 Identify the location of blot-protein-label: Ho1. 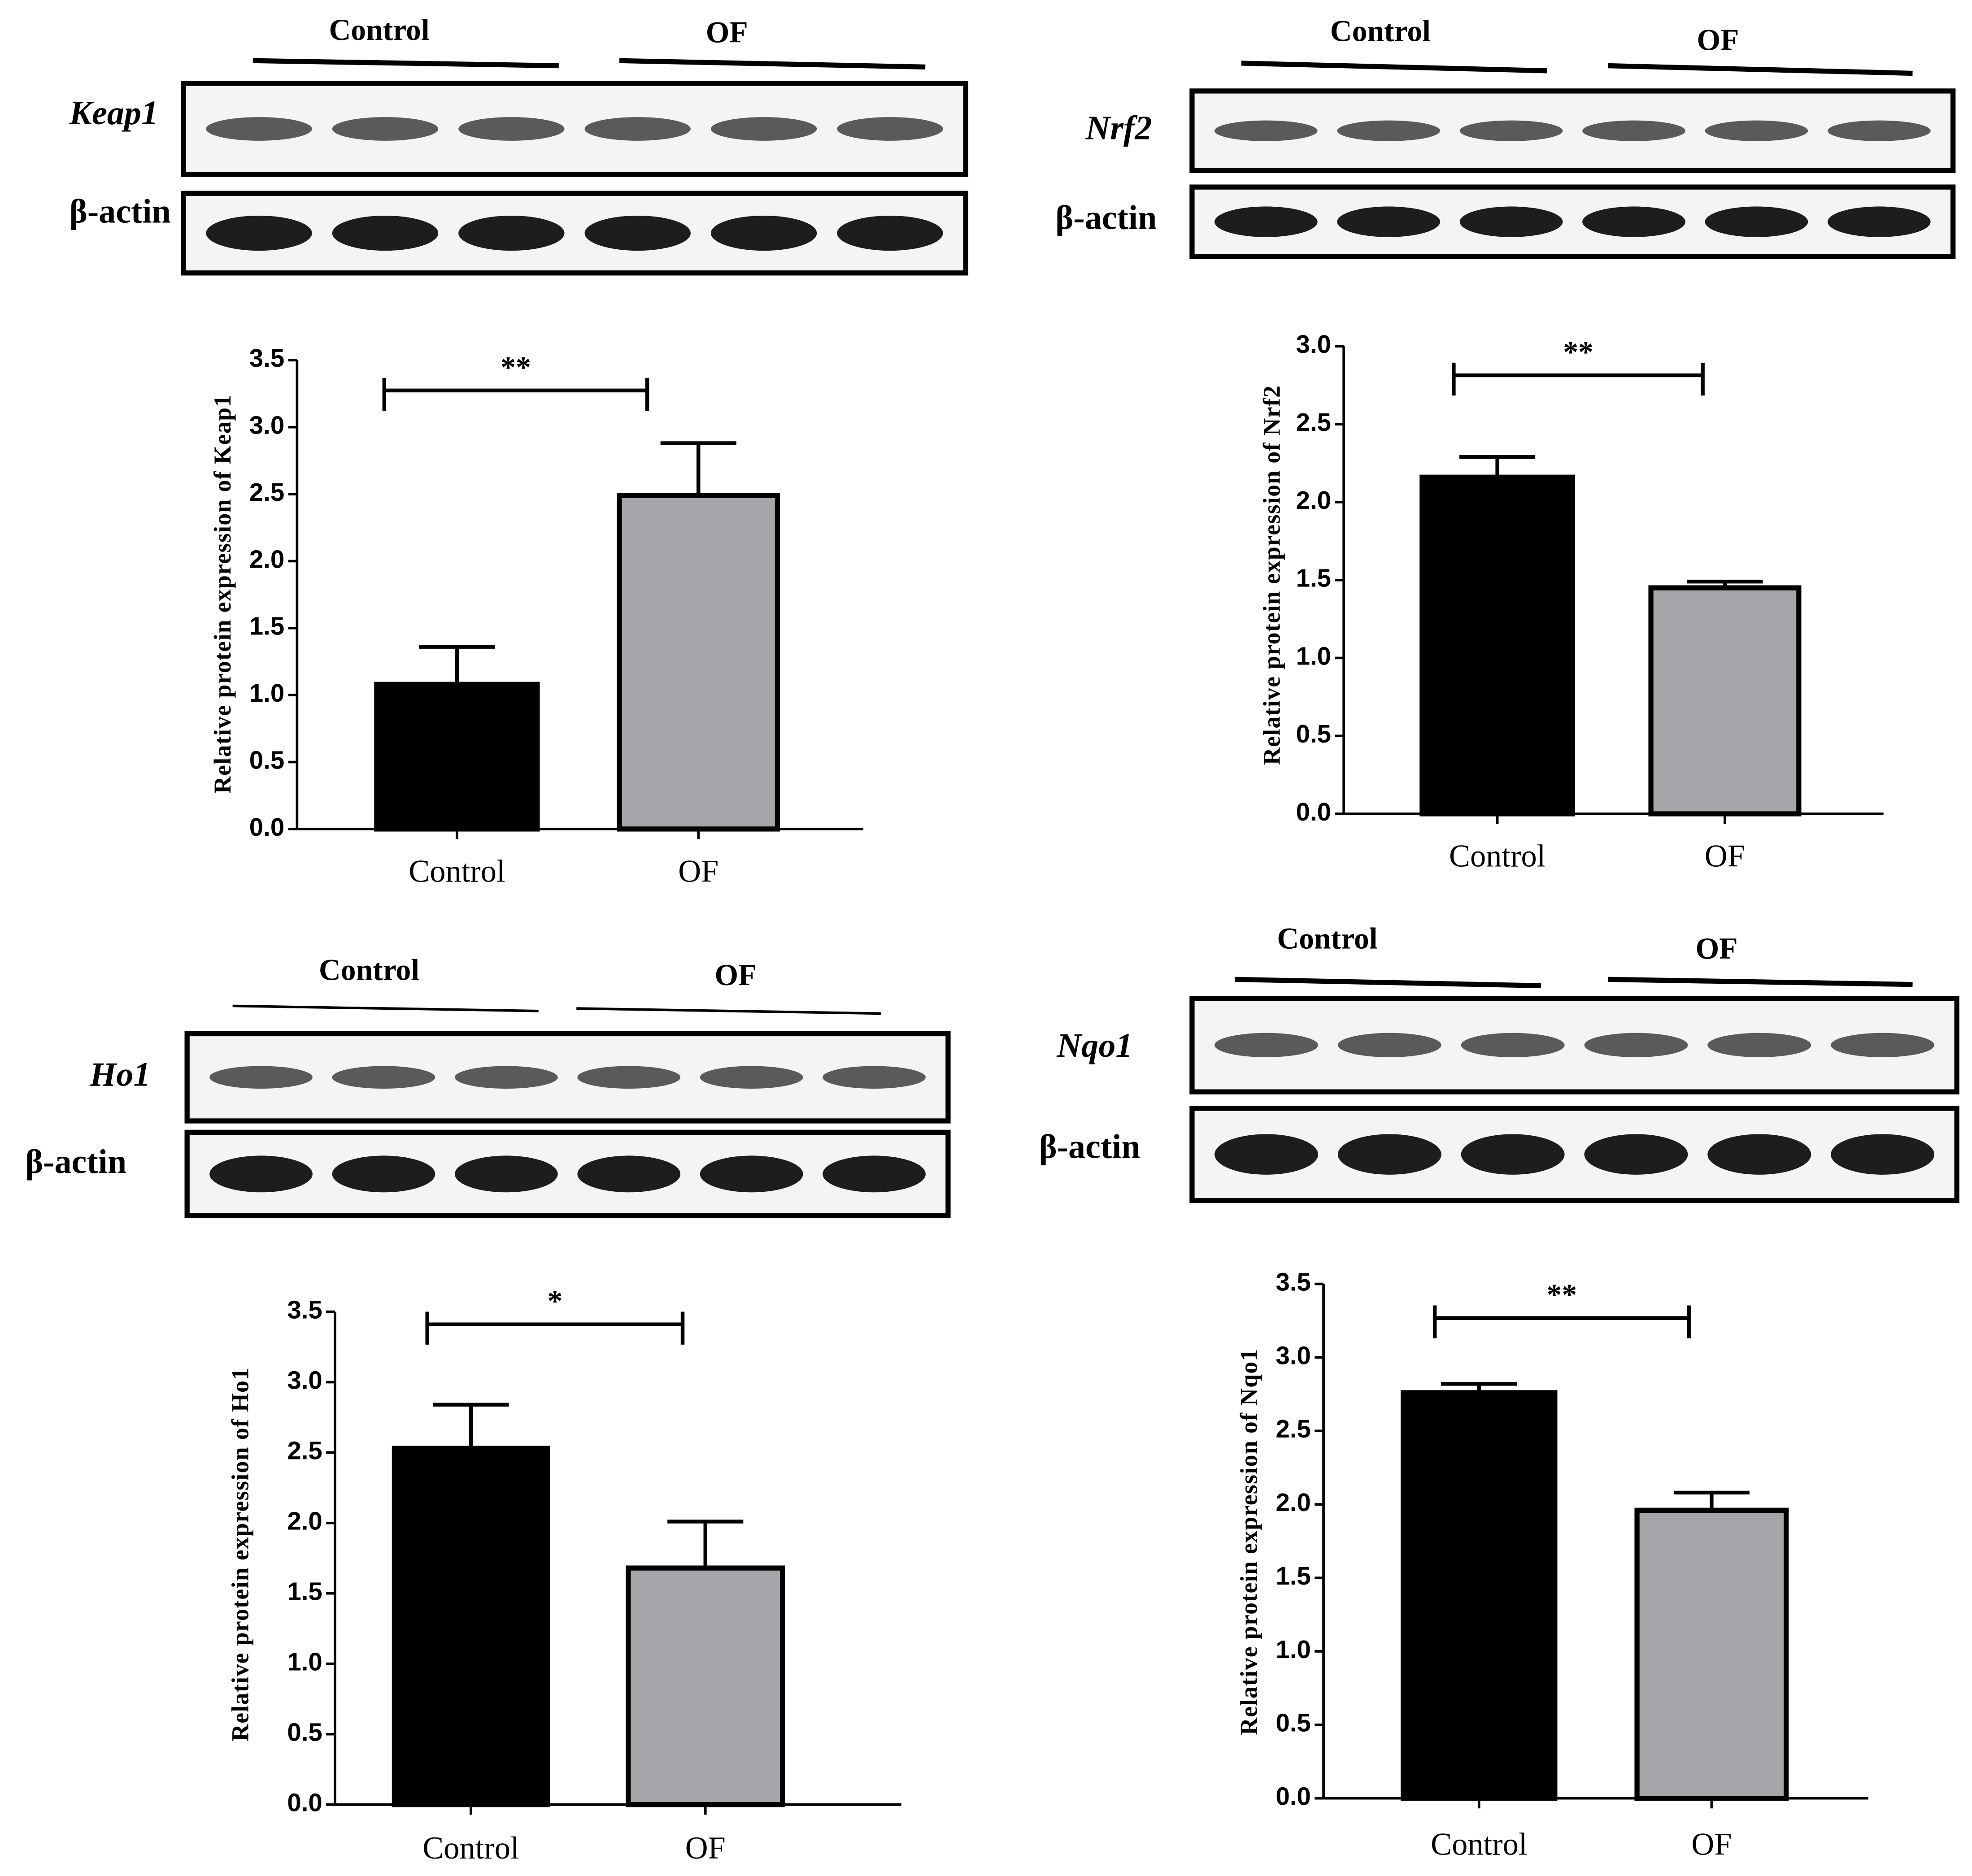
(119, 1075).